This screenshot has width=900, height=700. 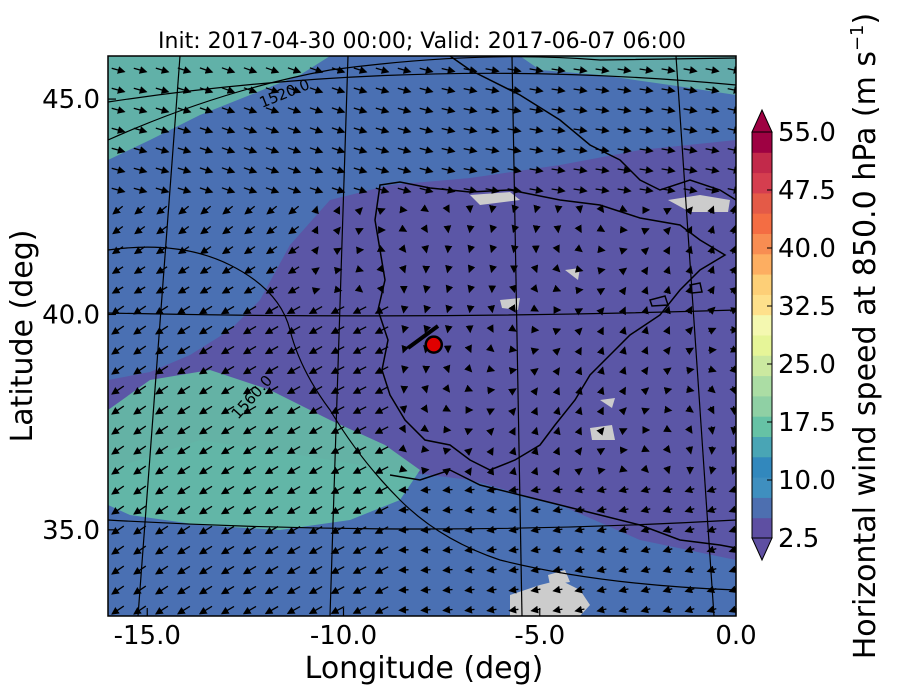 What do you see at coordinates (807, 133) in the screenshot?
I see `colorbar-tick-label: 55.0` at bounding box center [807, 133].